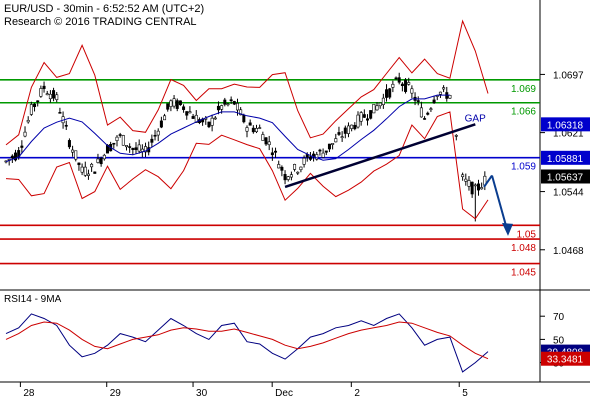 The height and width of the screenshot is (400, 590). I want to click on level-label: 1.069, so click(523, 89).